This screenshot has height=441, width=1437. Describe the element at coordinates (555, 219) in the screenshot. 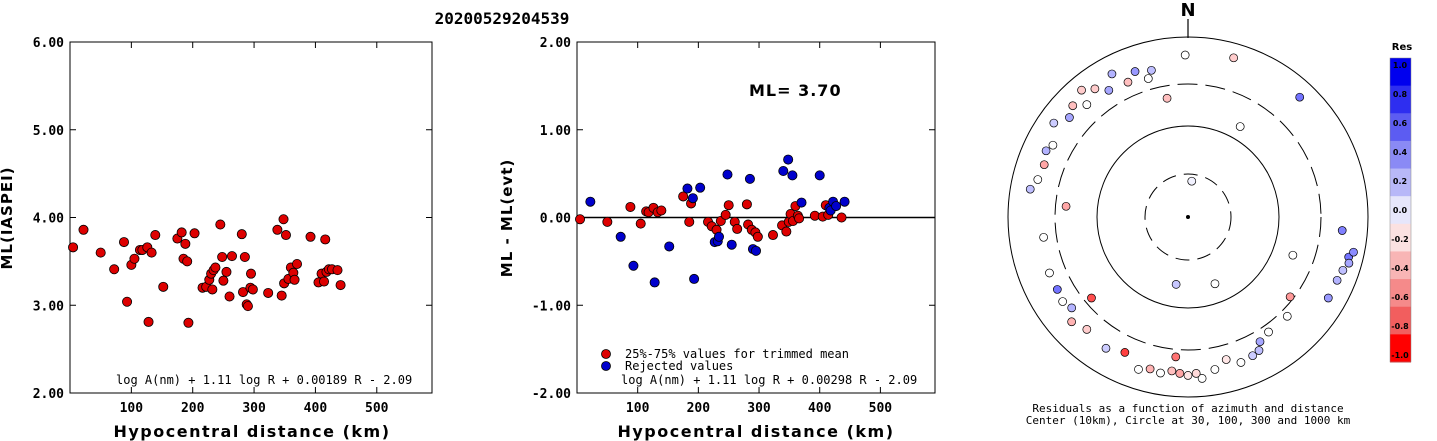

I see `y-tick-label: 0.00` at that location.